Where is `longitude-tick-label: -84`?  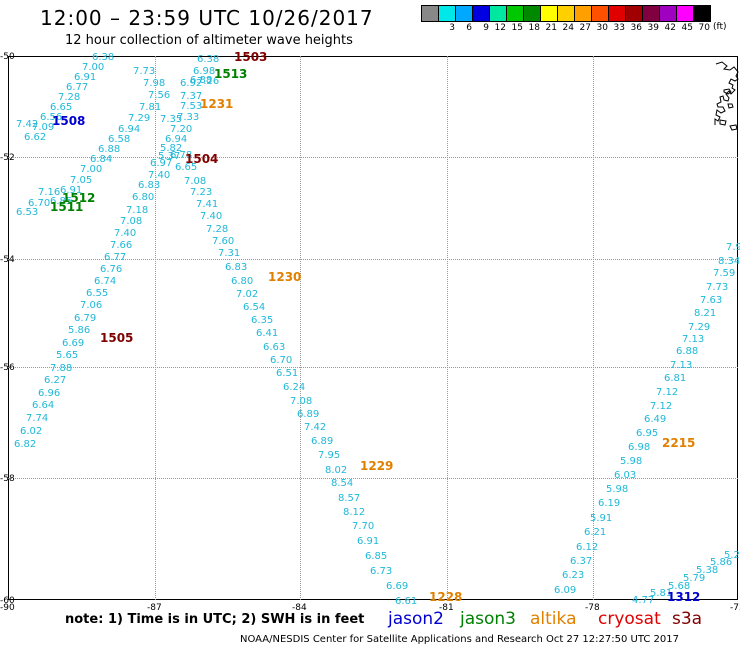 longitude-tick-label: -84 is located at coordinates (299, 608).